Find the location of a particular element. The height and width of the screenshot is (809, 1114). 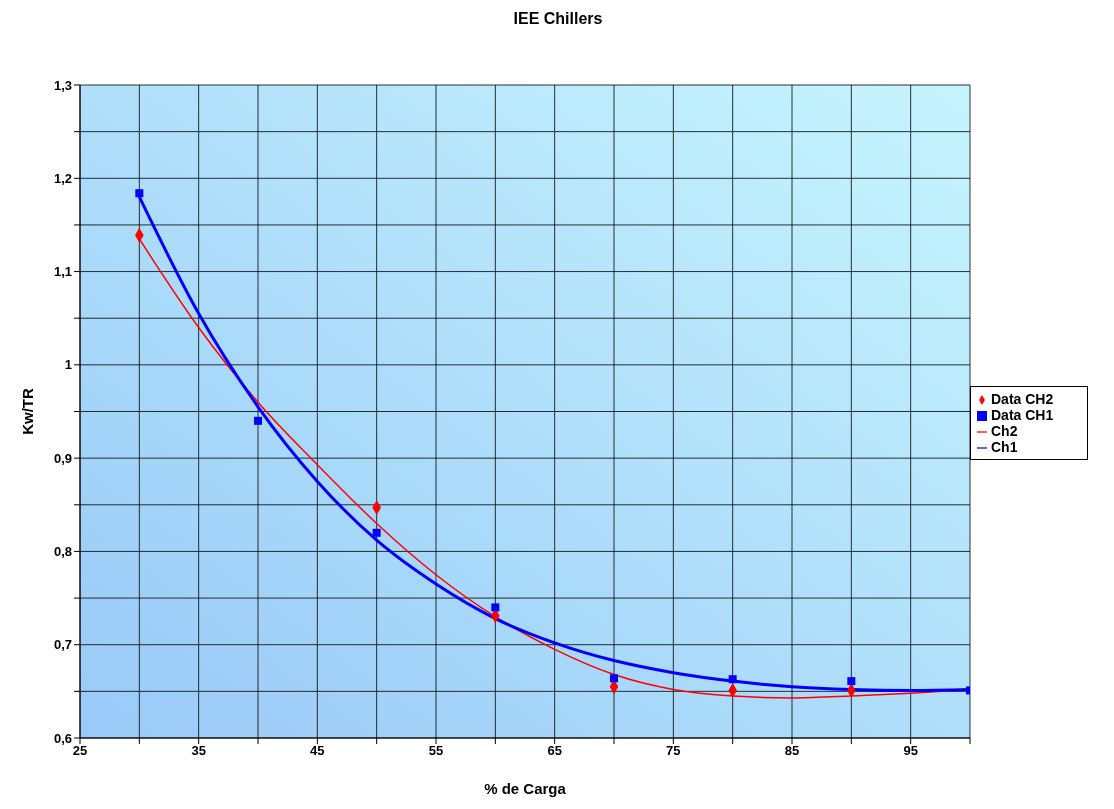

x-tick-label: 45 is located at coordinates (317, 751).